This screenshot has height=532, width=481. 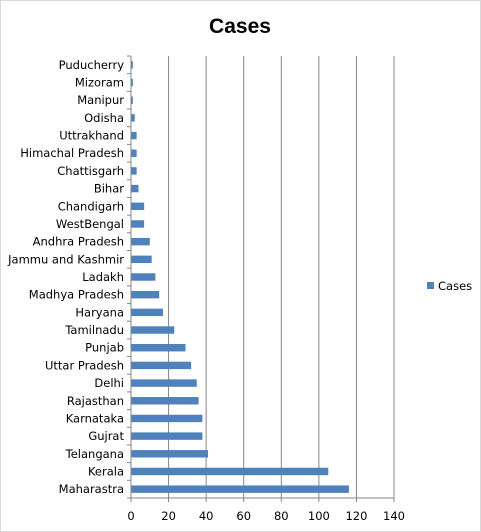 I want to click on x-tick-label: 0, so click(x=130, y=516).